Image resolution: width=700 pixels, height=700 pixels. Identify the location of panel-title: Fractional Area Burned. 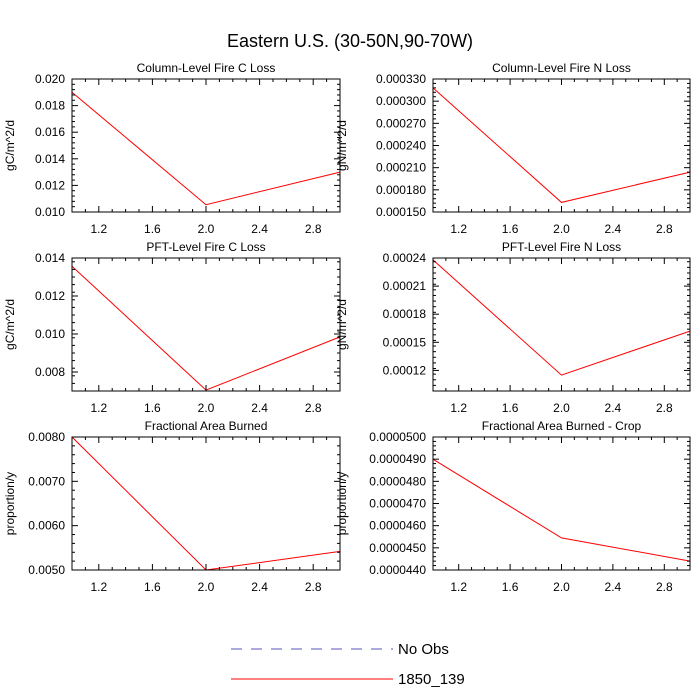
(206, 426).